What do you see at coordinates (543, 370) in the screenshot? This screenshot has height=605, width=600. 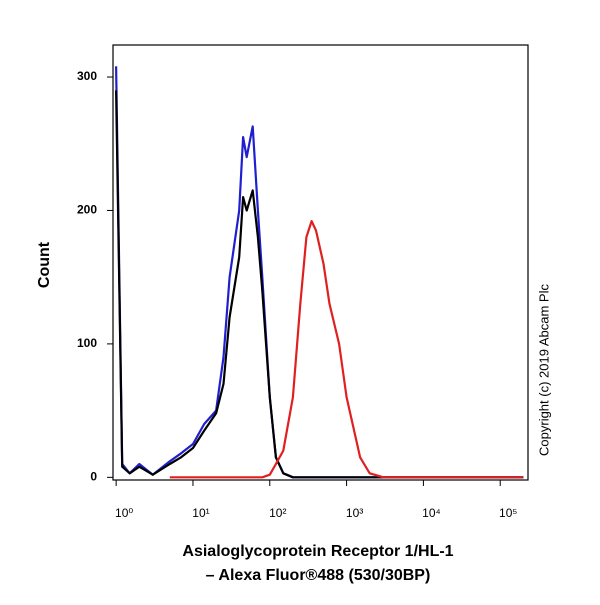 I see `copyright: Copyright (c) 2019 Abcam Plc` at bounding box center [543, 370].